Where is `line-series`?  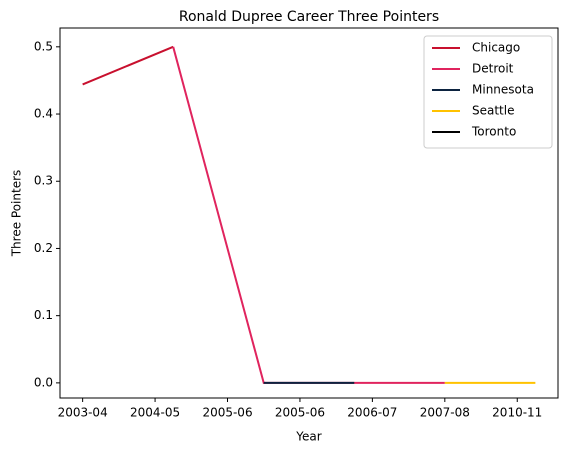
line-series is located at coordinates (128, 65).